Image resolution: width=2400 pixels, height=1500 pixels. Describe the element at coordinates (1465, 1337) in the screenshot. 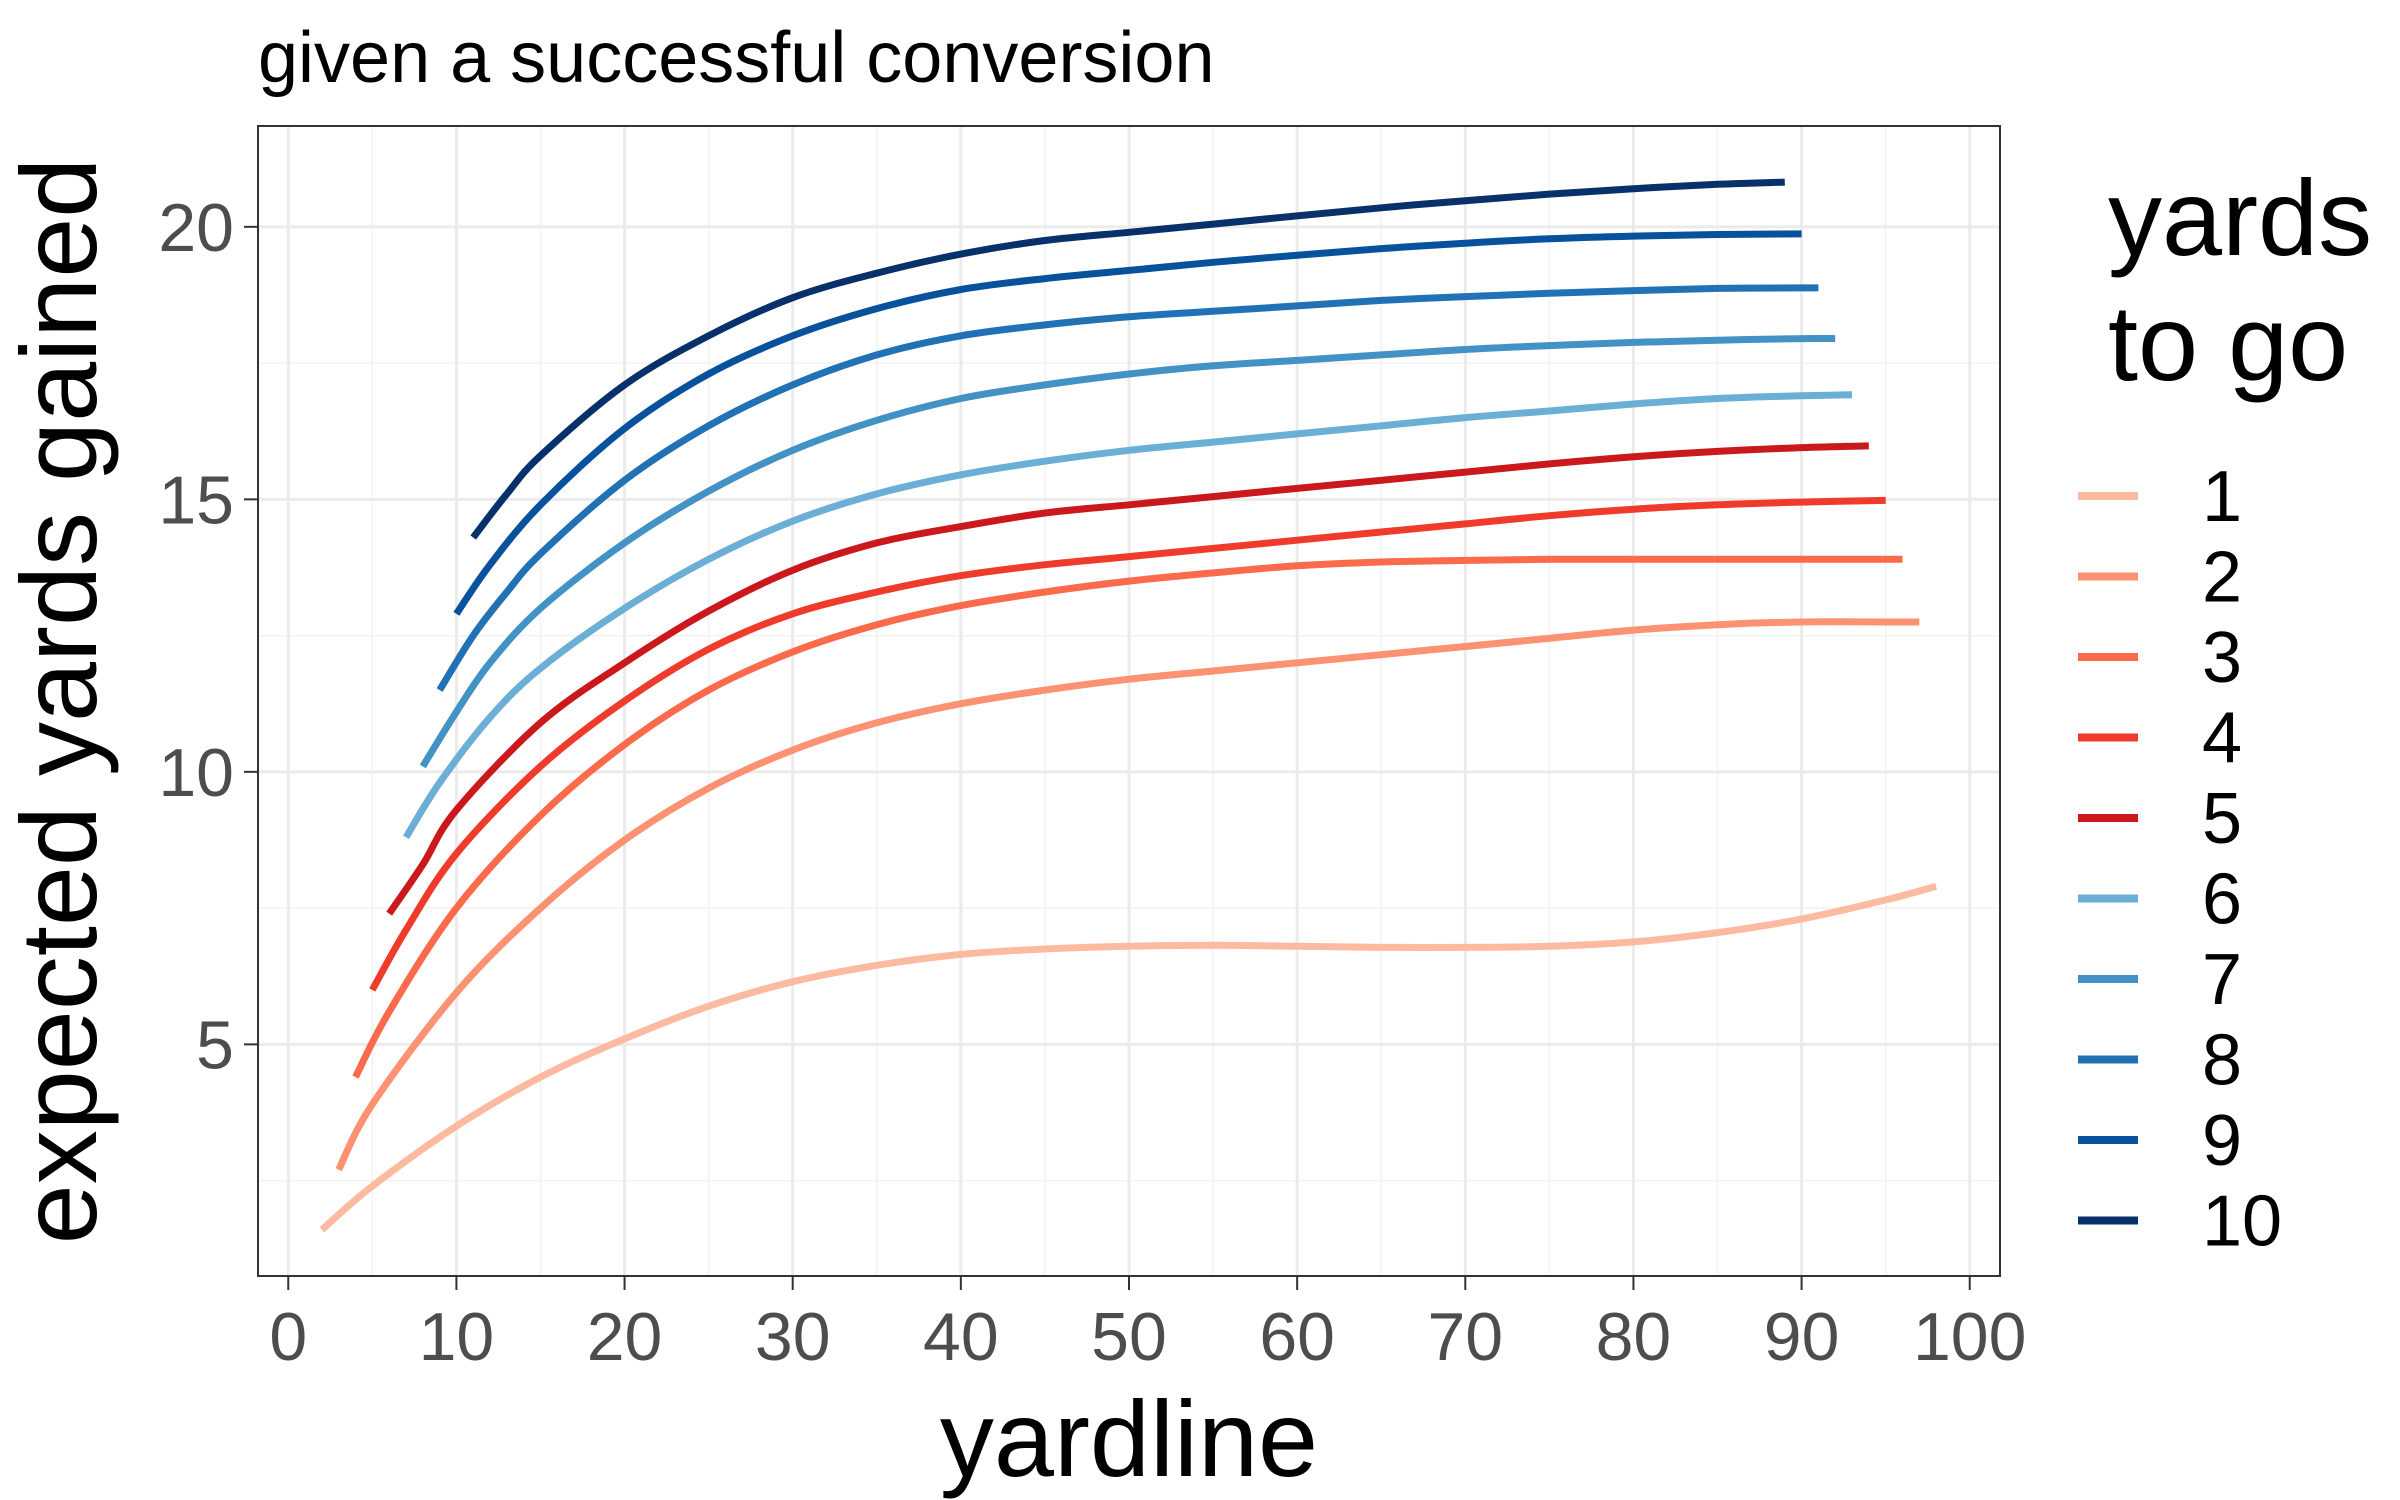

I see `x-tick-label: 70` at that location.